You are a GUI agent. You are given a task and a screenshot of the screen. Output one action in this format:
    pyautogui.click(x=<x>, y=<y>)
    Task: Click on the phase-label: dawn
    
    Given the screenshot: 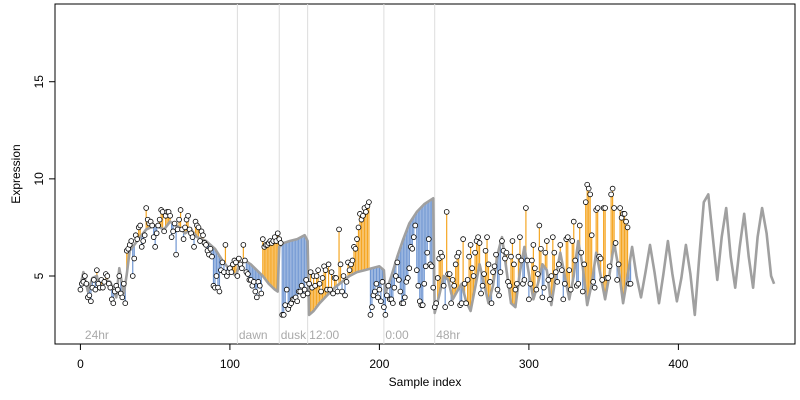 What is the action you would take?
    pyautogui.click(x=253, y=335)
    